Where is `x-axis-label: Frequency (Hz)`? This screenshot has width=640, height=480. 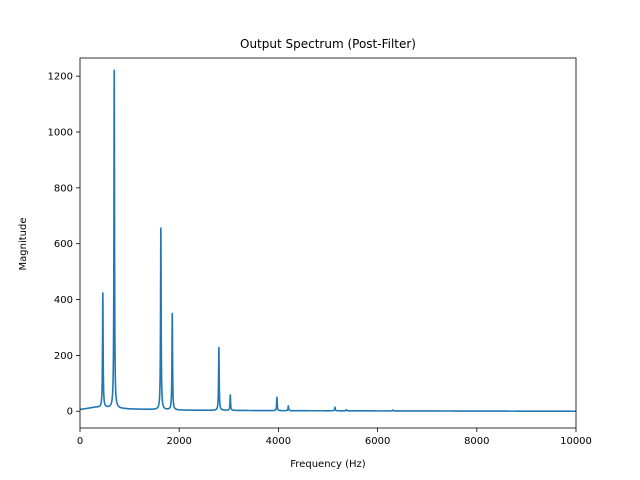
x-axis-label: Frequency (Hz) is located at coordinates (328, 464).